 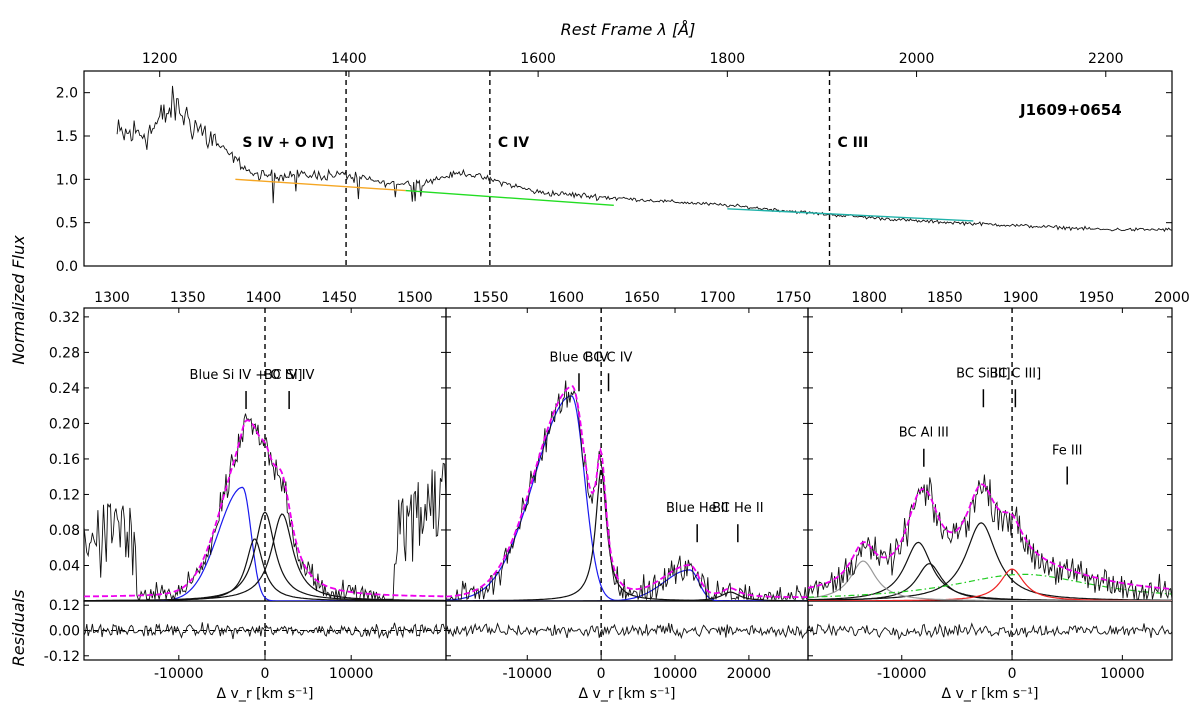 What do you see at coordinates (18, 628) in the screenshot?
I see `residuals-axis-label: Residuals` at bounding box center [18, 628].